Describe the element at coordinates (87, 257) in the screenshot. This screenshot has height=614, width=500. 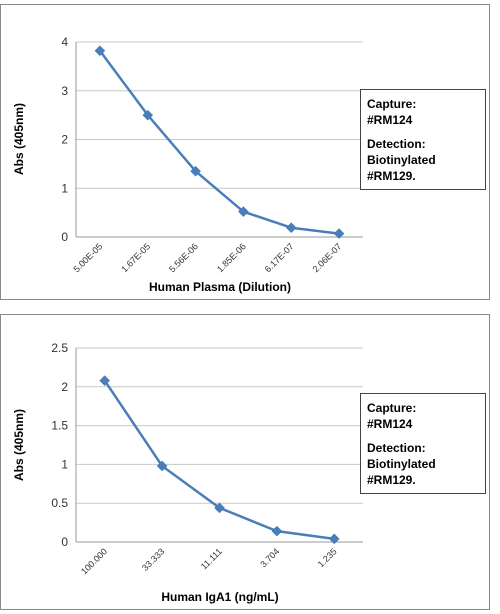
I see `x-tick-label: 5.00E-05` at that location.